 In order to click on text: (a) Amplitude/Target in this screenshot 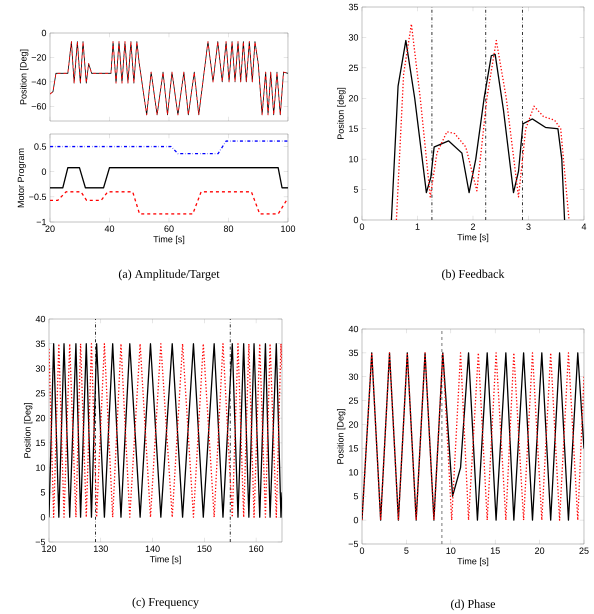, I will do `click(169, 275)`.